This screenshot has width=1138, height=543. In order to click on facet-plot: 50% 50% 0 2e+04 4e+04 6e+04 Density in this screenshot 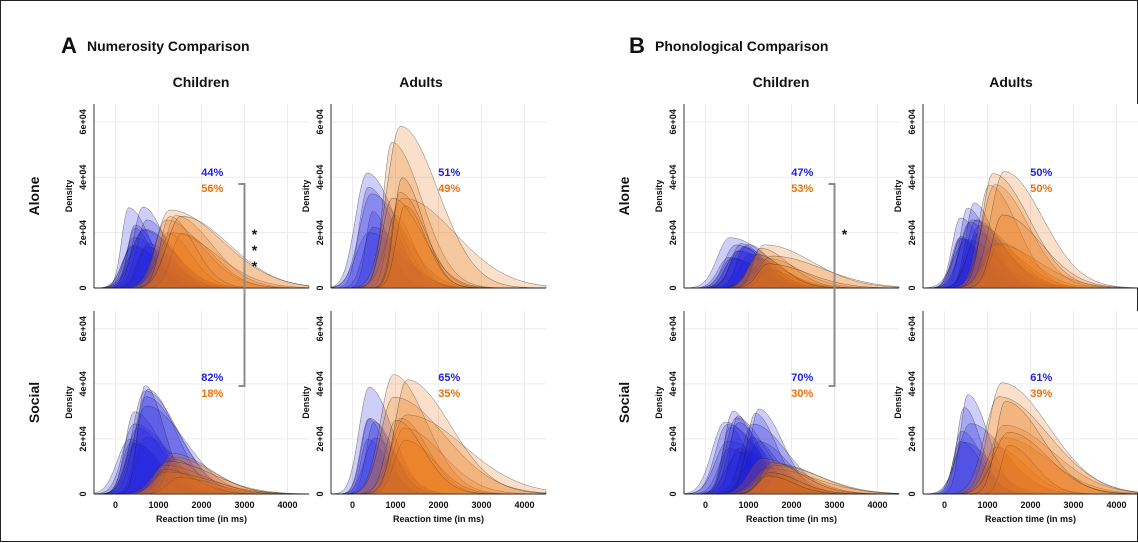, I will do `click(1015, 197)`.